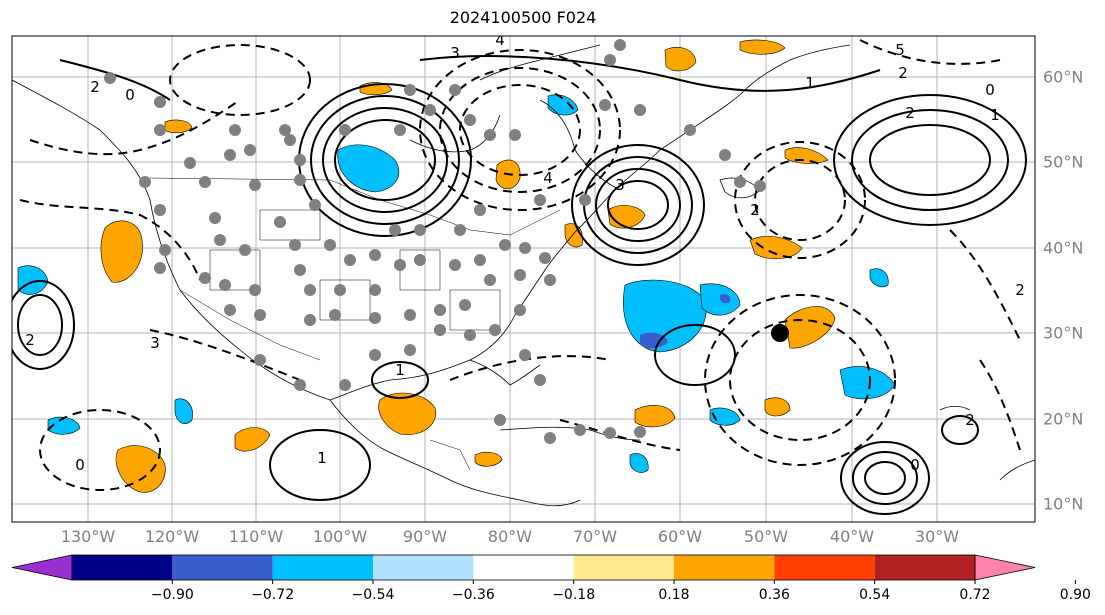 The height and width of the screenshot is (615, 1105). What do you see at coordinates (155, 343) in the screenshot?
I see `contour-label: 3` at bounding box center [155, 343].